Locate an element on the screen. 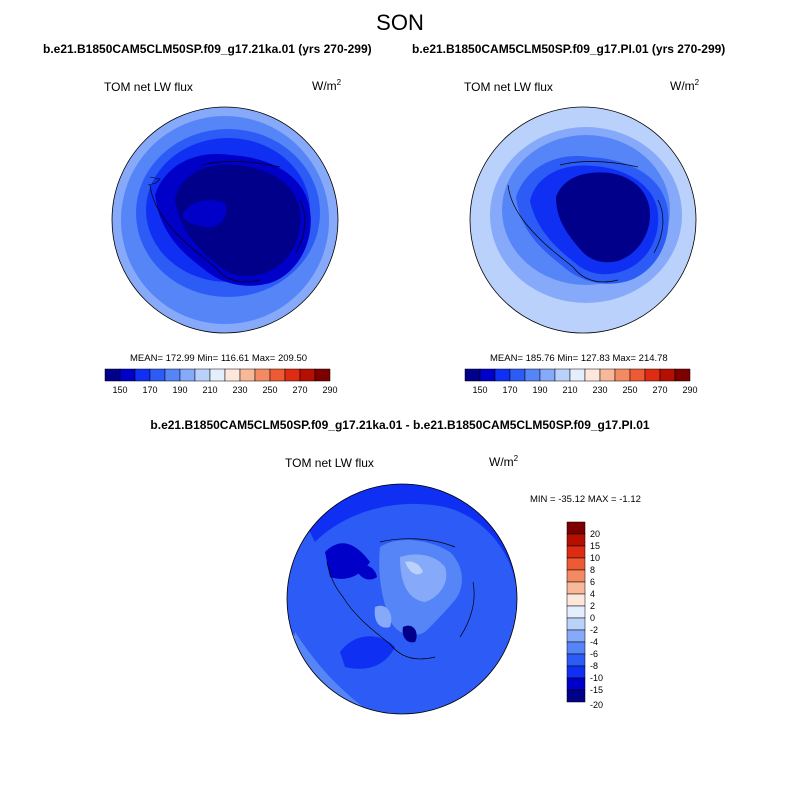 This screenshot has height=800, width=800. panel1-stats: MEAN= 172.99 Min= 116.61 Max= 209.50 is located at coordinates (219, 358).